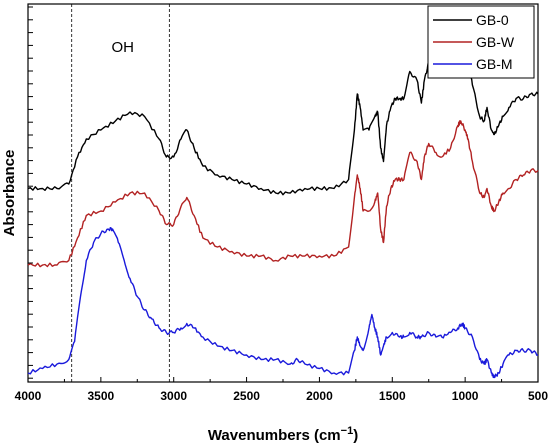 The width and height of the screenshot is (550, 446). What do you see at coordinates (30, 192) in the screenshot?
I see `y-axis-ticks` at bounding box center [30, 192].